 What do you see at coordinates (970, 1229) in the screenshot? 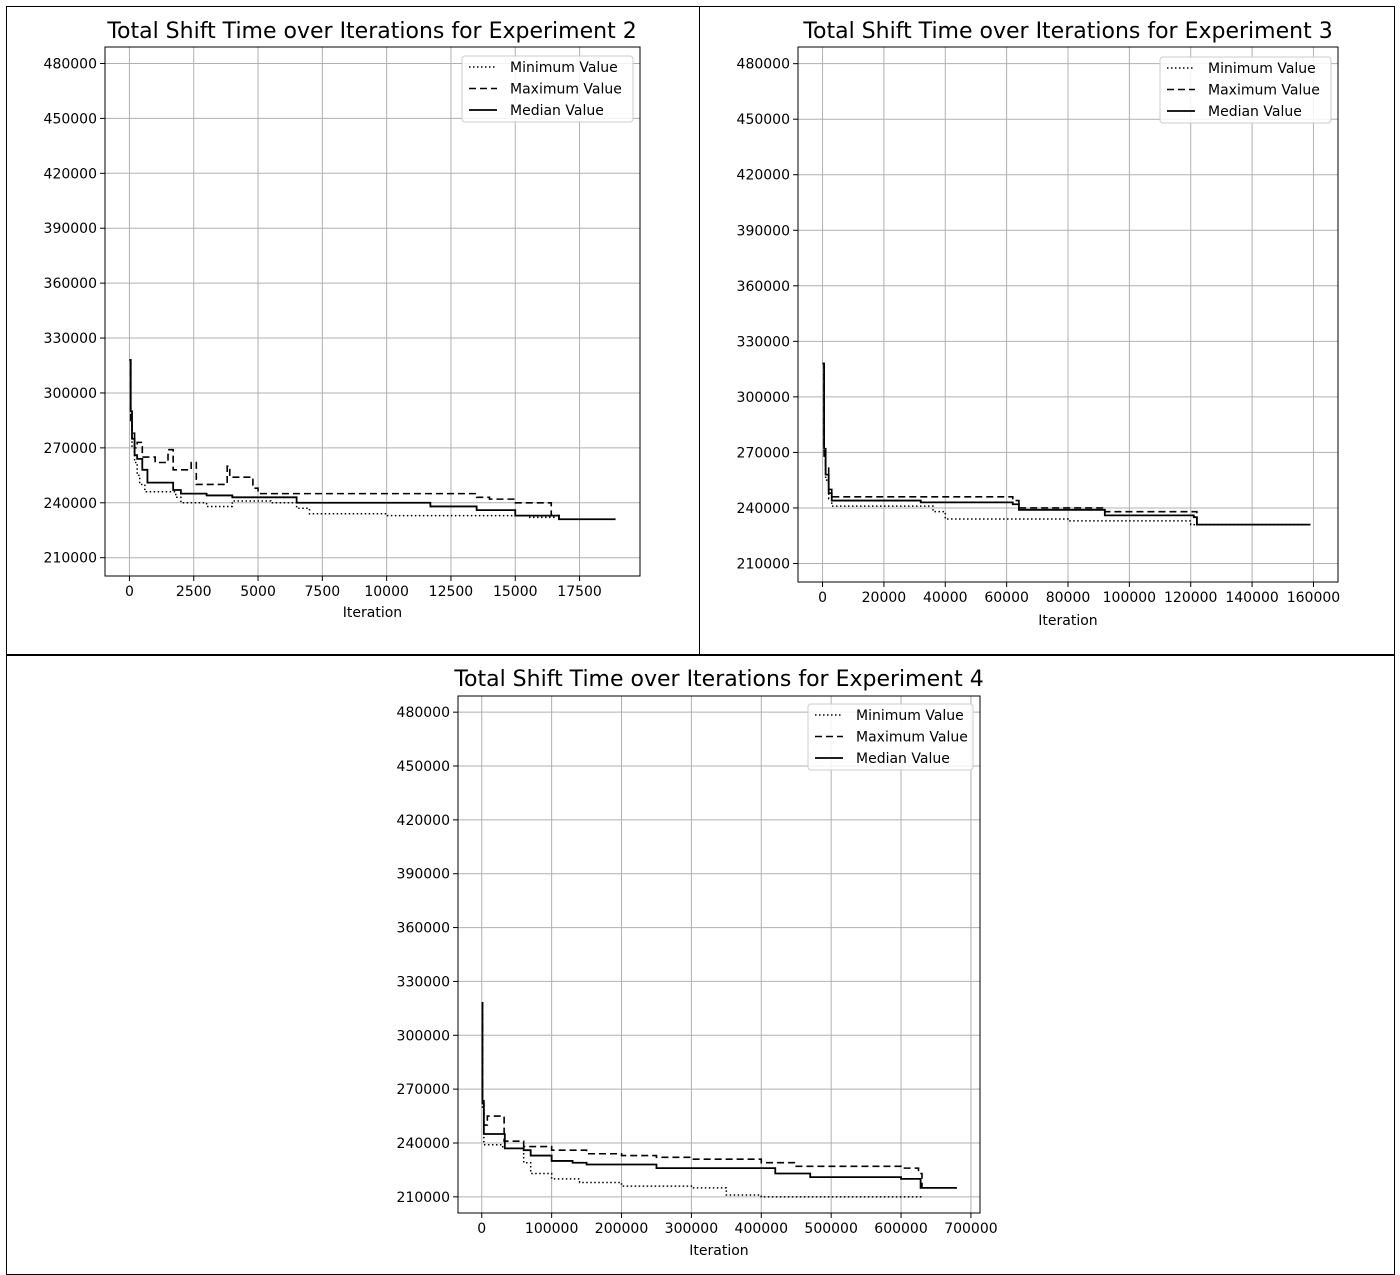
I see `x-tick-label: 700000` at bounding box center [970, 1229].